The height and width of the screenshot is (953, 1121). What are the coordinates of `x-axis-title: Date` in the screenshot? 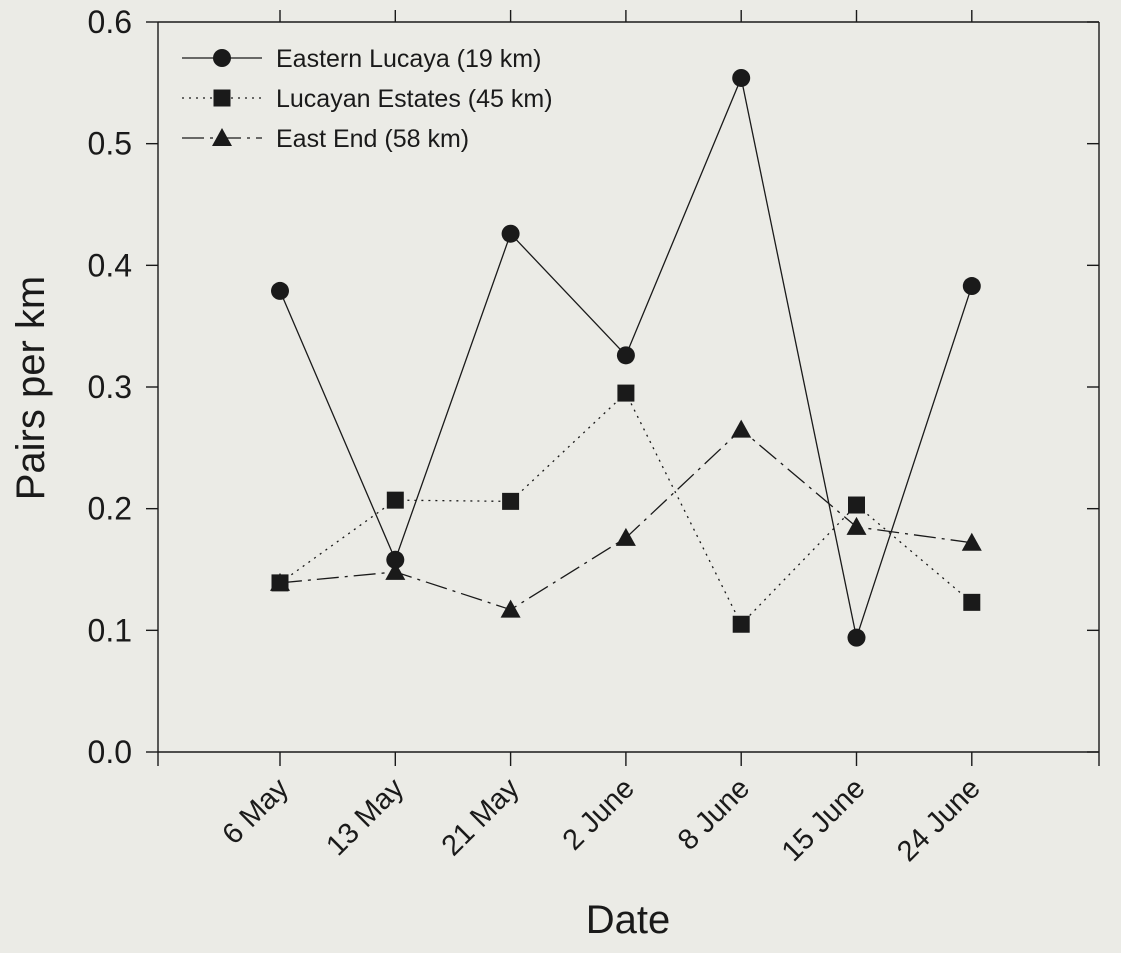 It's located at (628, 920).